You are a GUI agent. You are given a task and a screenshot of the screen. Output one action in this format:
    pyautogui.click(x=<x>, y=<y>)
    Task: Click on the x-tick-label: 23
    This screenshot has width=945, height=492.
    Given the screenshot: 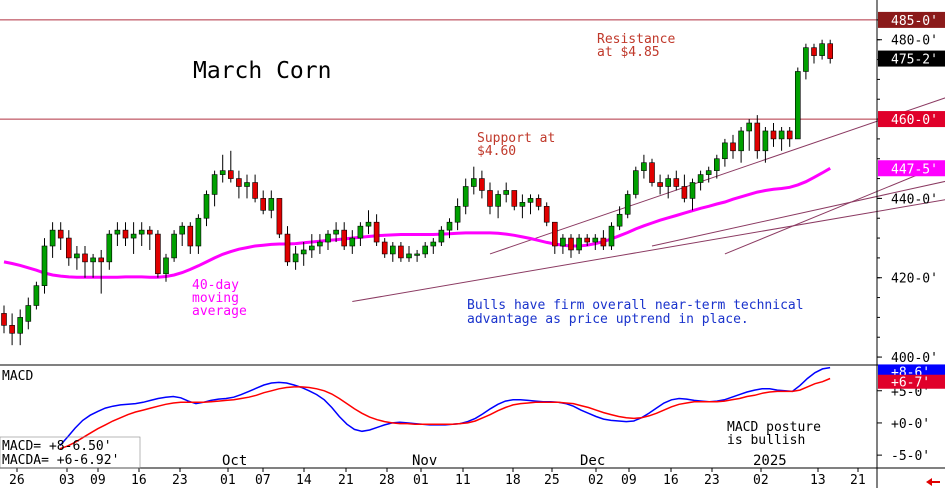 What is the action you would take?
    pyautogui.click(x=180, y=480)
    